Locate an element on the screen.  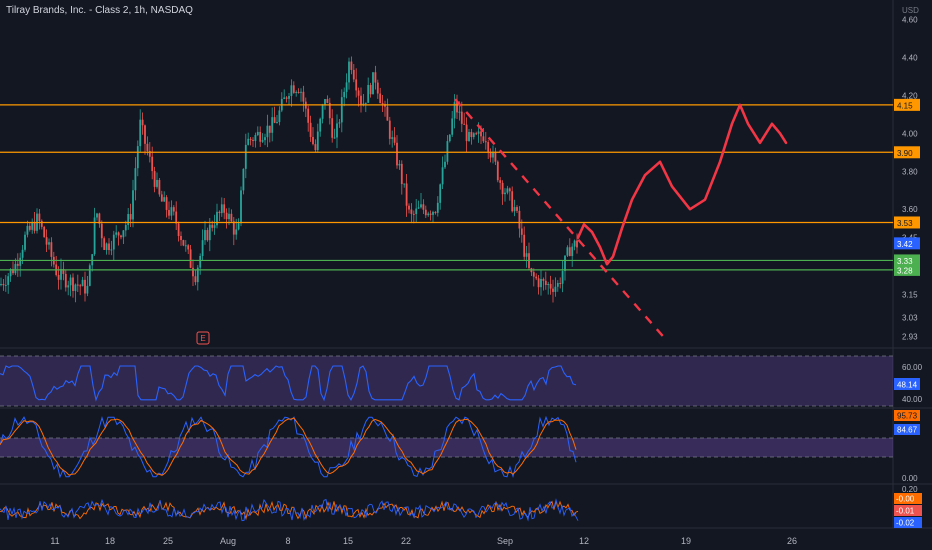
stoch-k-line is located at coordinates (288, 447).